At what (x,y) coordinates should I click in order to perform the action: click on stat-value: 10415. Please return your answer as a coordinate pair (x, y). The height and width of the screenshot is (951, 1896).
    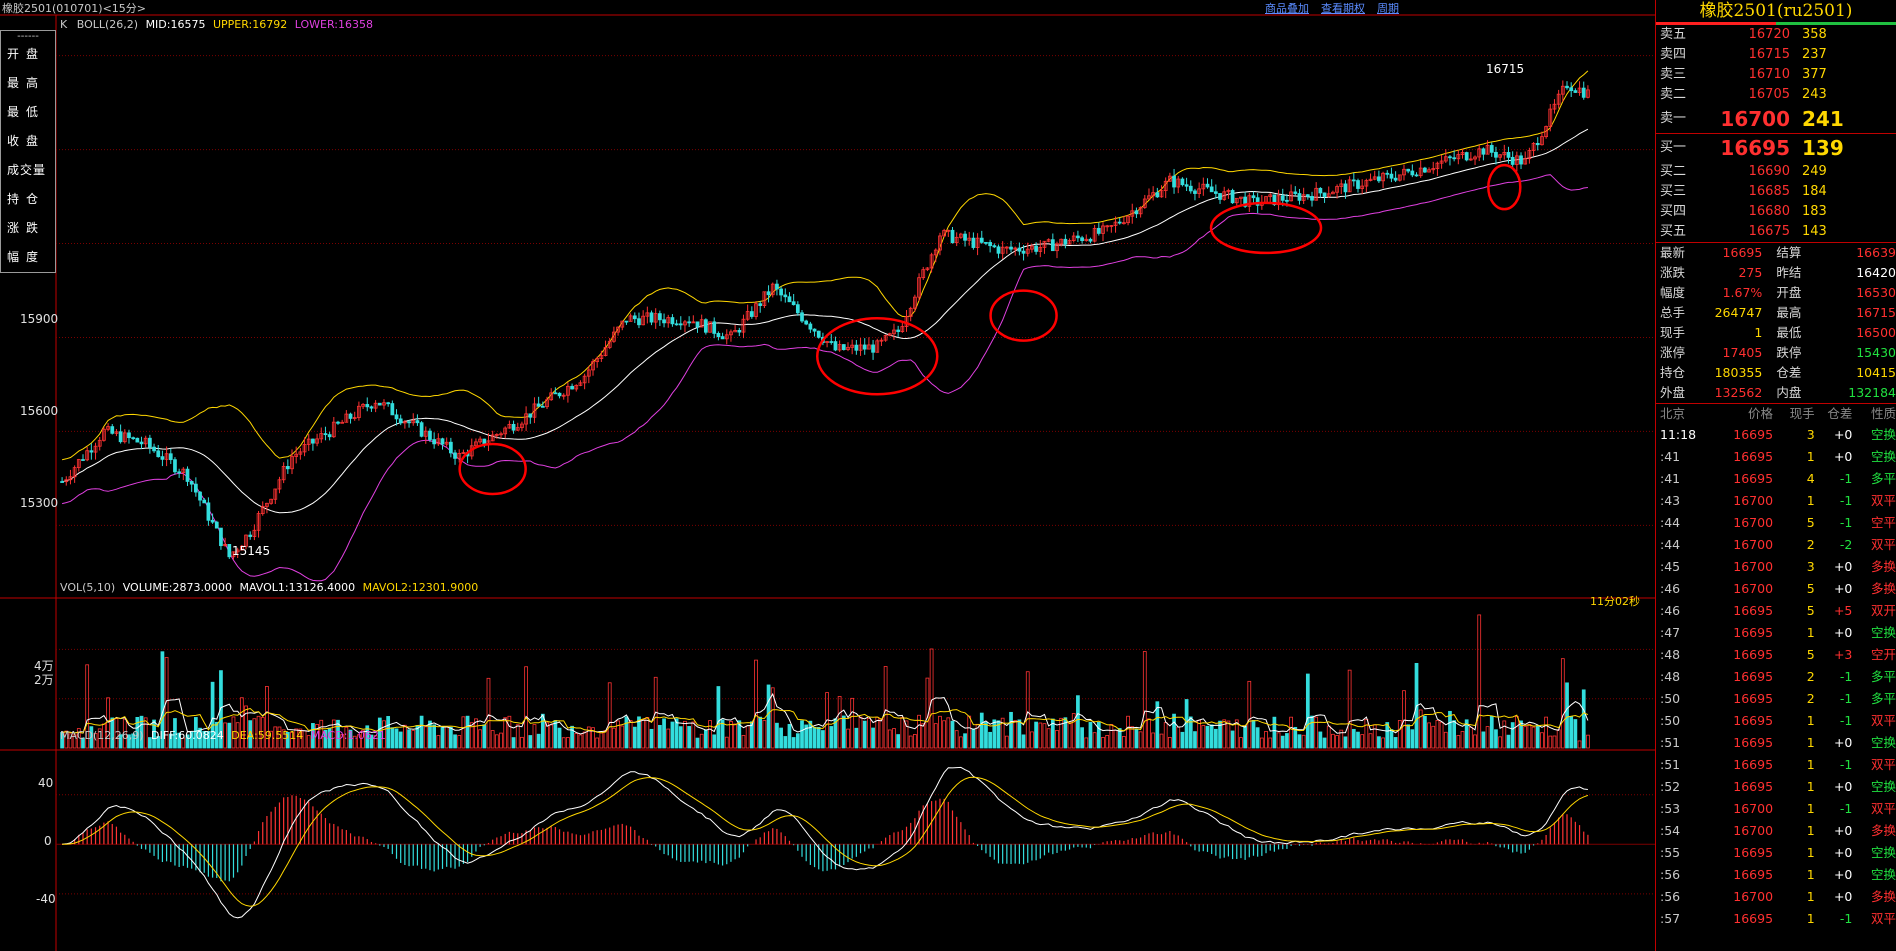
    Looking at the image, I should click on (1876, 372).